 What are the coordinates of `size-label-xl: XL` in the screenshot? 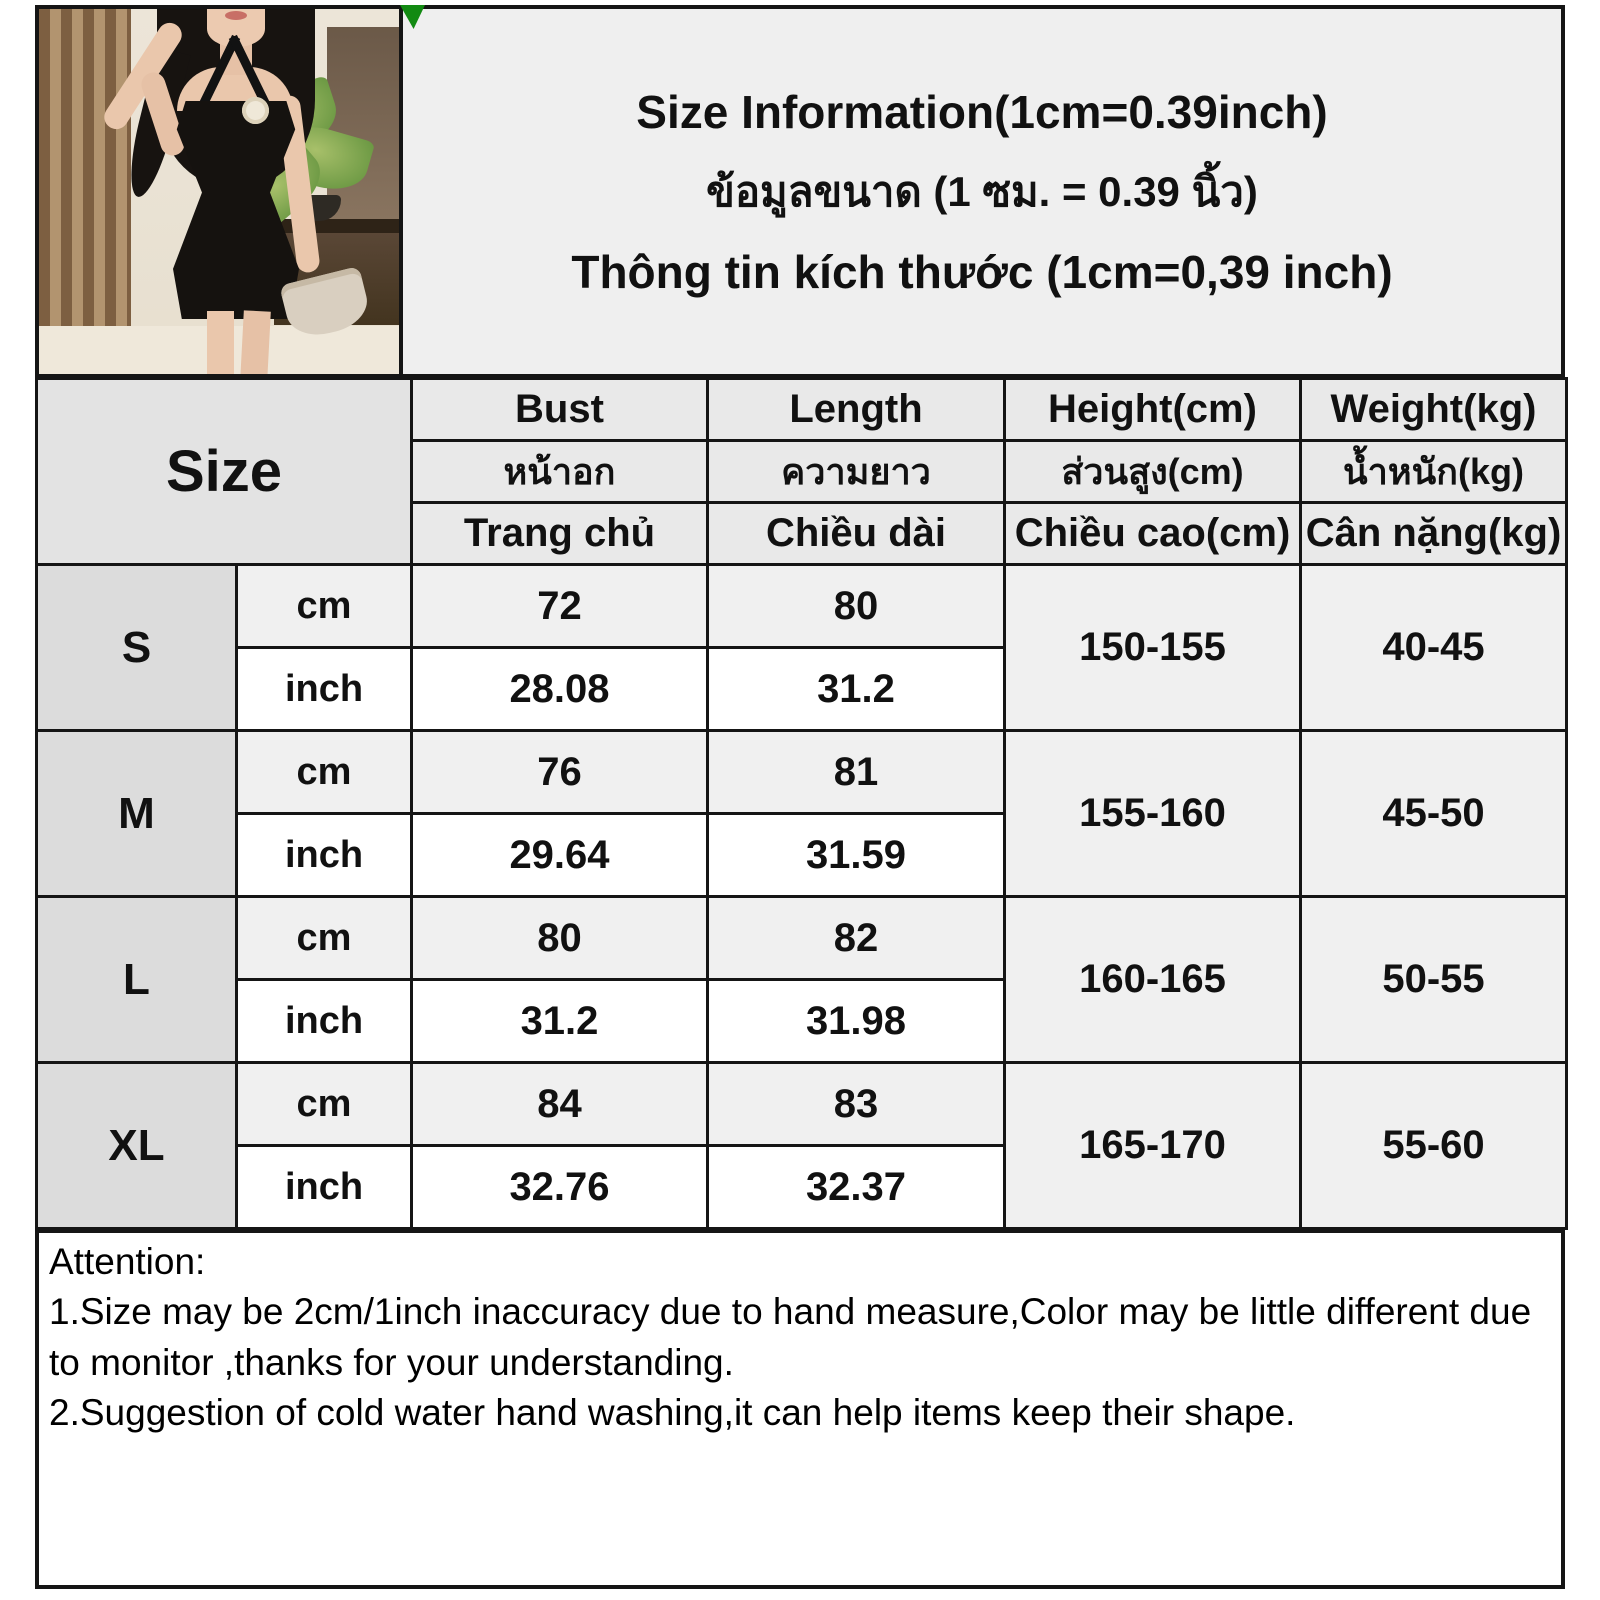 It's located at (136, 1145).